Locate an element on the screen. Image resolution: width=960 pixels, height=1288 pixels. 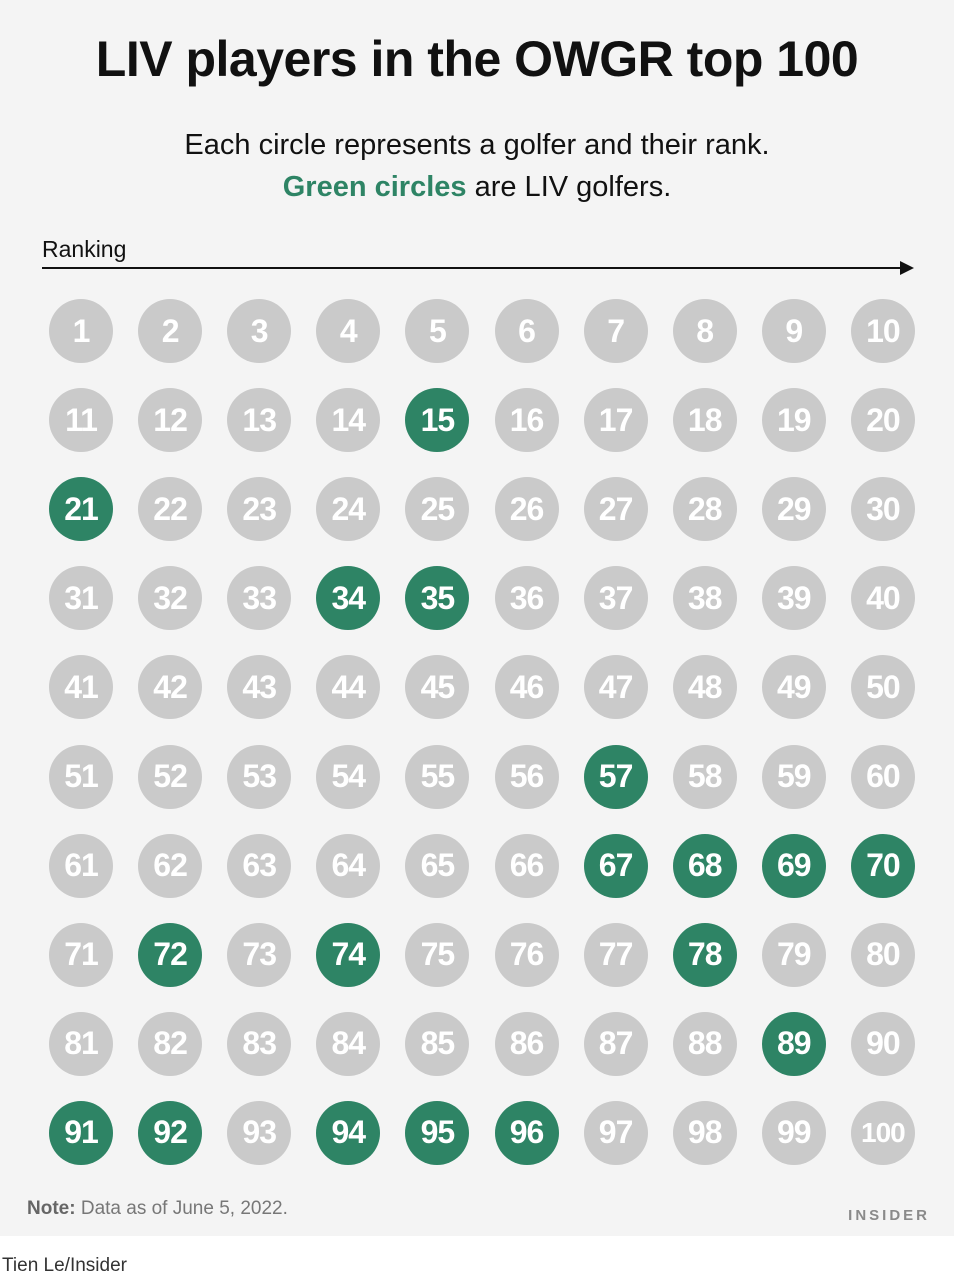
golfer-circle: 30 is located at coordinates (882, 509).